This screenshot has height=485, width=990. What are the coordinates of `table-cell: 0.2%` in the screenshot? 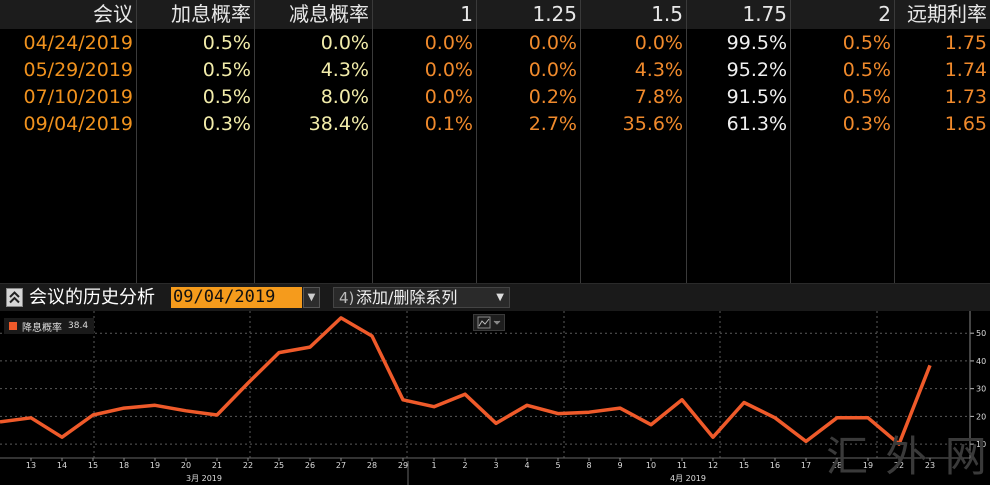 It's located at (552, 97).